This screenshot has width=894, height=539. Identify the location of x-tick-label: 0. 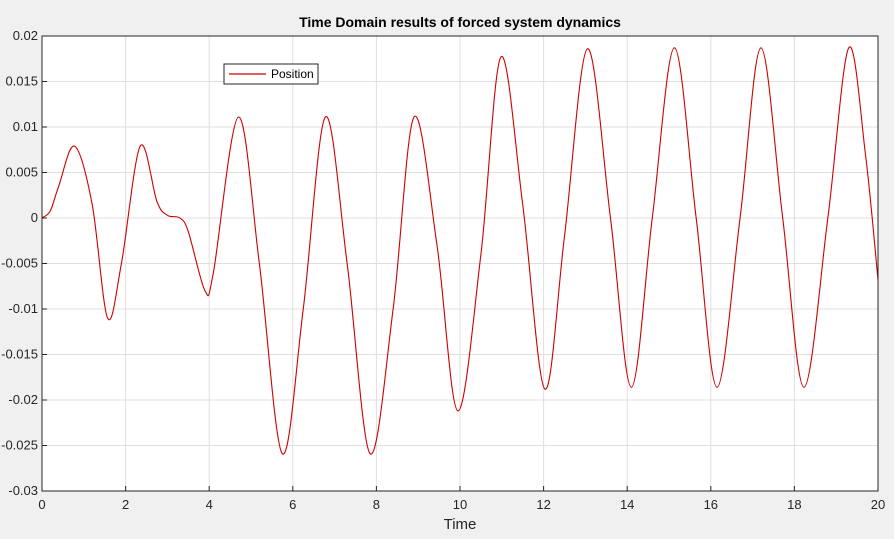
(41, 504).